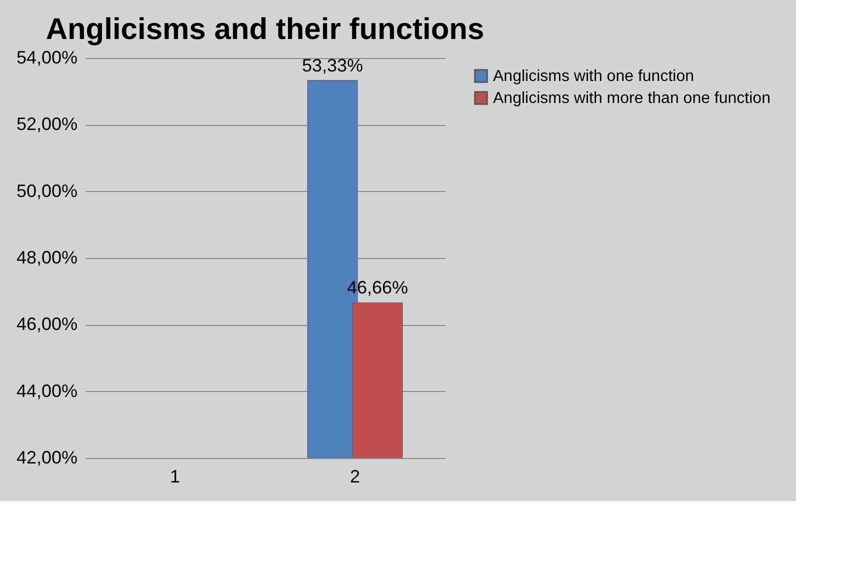 Image resolution: width=854 pixels, height=575 pixels. I want to click on y-tick-label: 54,00%, so click(47, 58).